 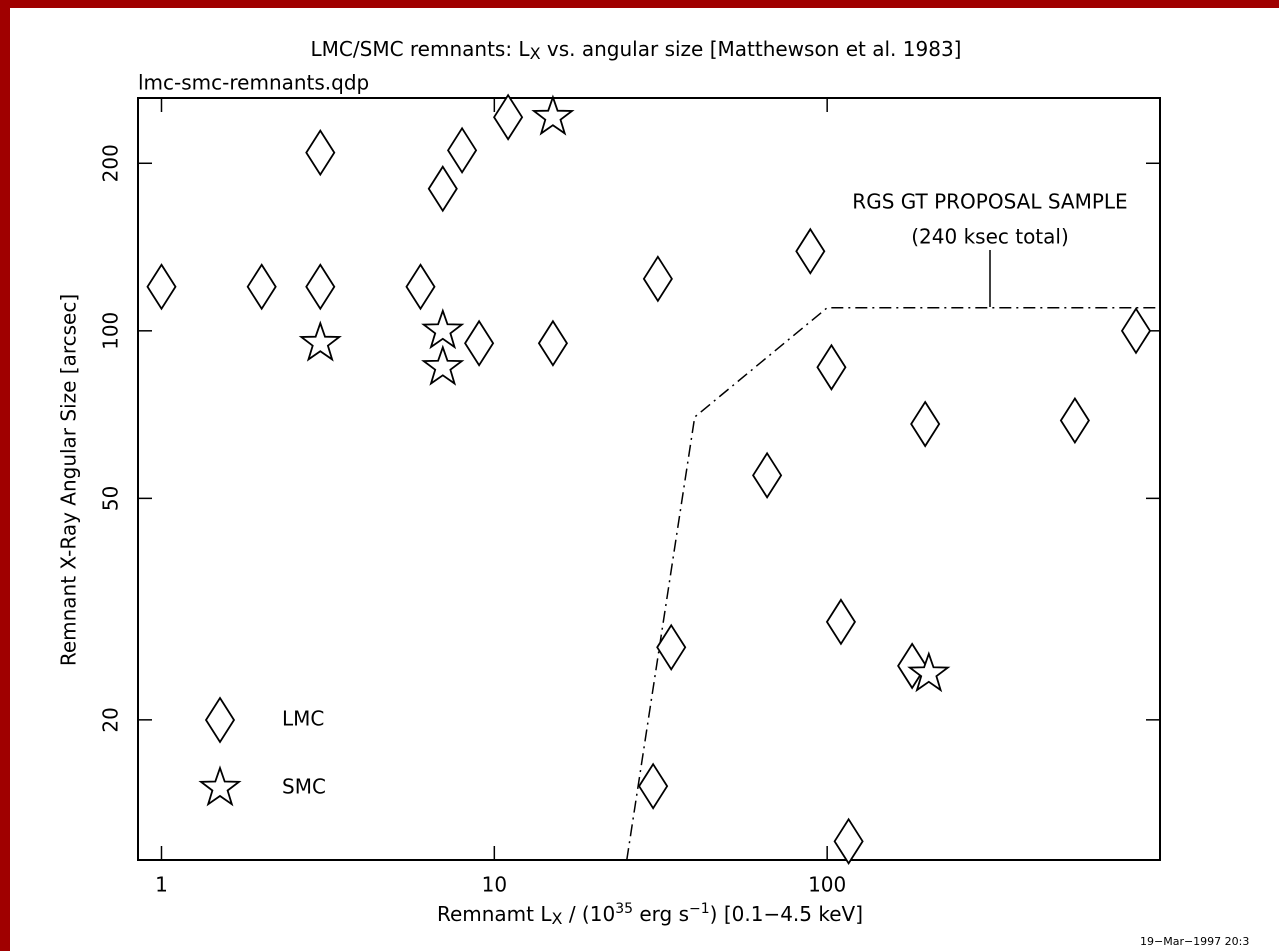 I want to click on xlabel-sup: 35, so click(x=624, y=909).